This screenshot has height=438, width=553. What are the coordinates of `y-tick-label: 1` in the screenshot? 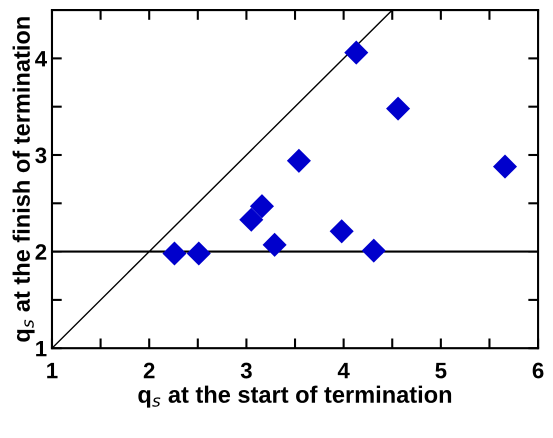 It's located at (41, 348).